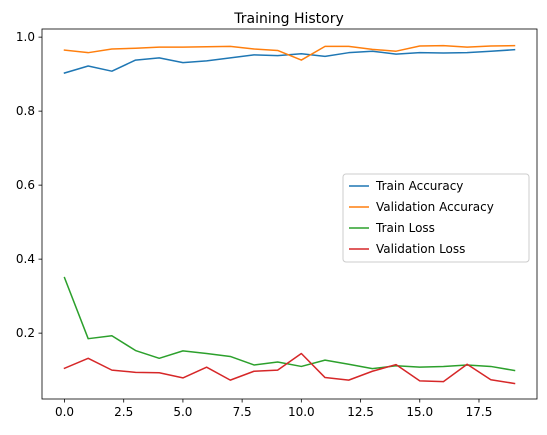 This screenshot has width=547, height=435. I want to click on y-axis: 0.2 0.4 0.6 0.8 1.0, so click(29, 185).